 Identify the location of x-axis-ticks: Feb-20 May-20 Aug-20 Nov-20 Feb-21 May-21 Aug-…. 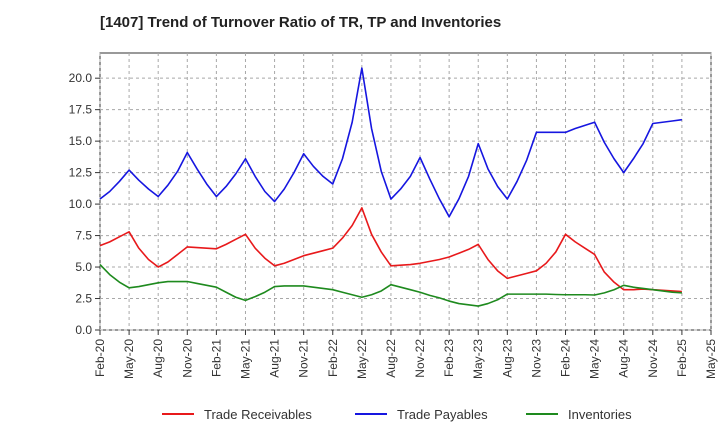
(405, 354).